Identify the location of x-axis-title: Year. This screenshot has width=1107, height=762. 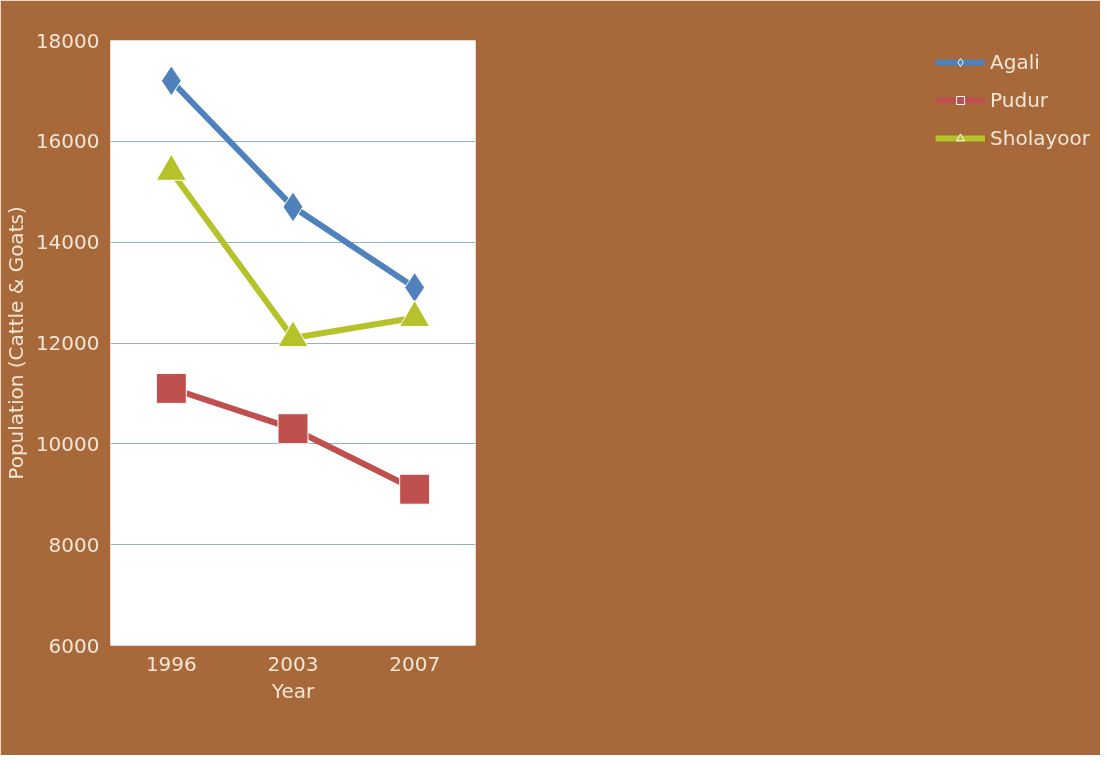
(292, 690).